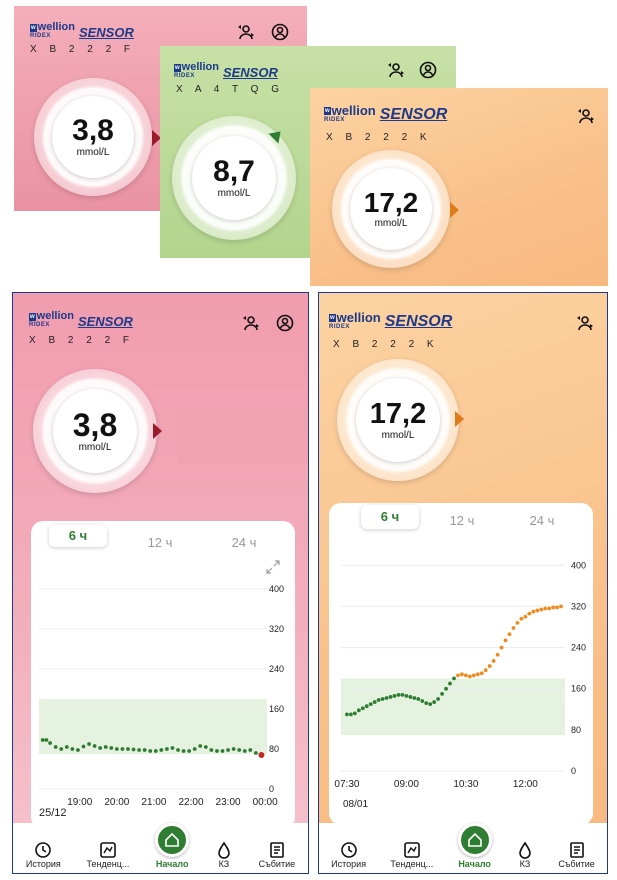  Describe the element at coordinates (276, 629) in the screenshot. I see `y-tick-label: 320` at that location.